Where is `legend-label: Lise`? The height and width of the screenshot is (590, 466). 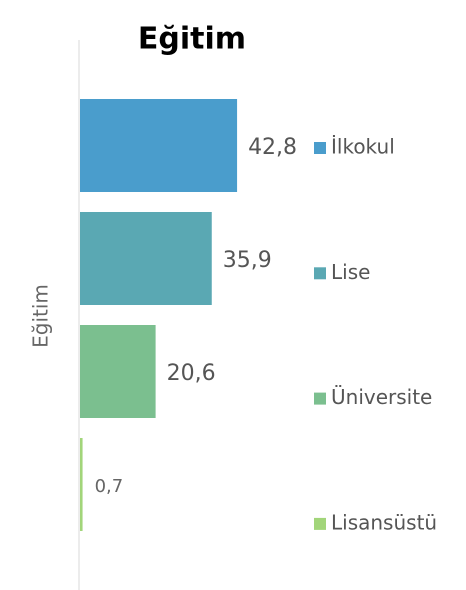
legend-label: Lise is located at coordinates (350, 272).